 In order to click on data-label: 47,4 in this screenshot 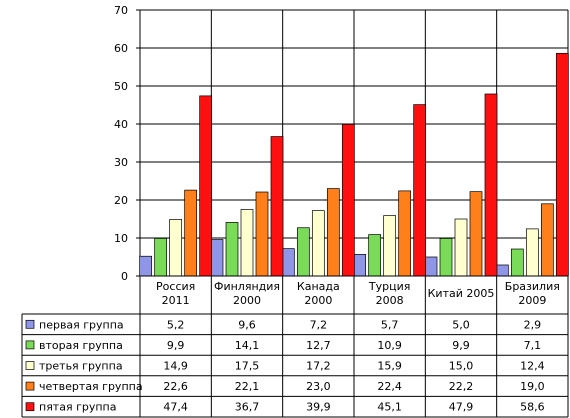, I will do `click(175, 407)`.